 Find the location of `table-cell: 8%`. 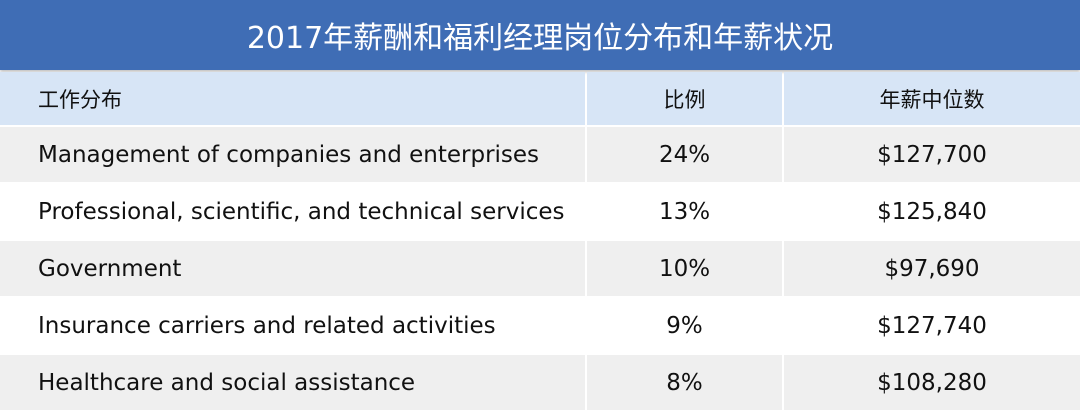

table-cell: 8% is located at coordinates (684, 382).